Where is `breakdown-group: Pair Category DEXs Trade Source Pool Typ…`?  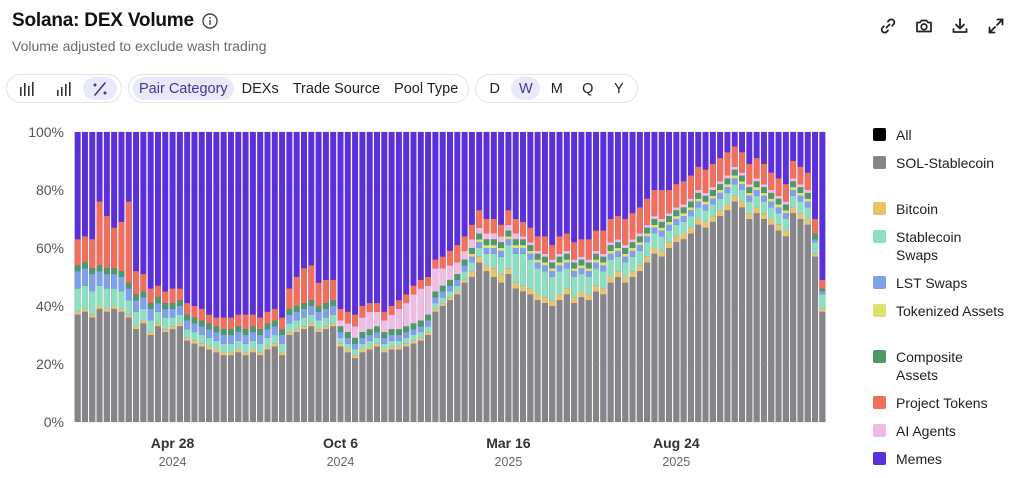
breakdown-group: Pair Category DEXs Trade Source Pool Typ… is located at coordinates (299, 88).